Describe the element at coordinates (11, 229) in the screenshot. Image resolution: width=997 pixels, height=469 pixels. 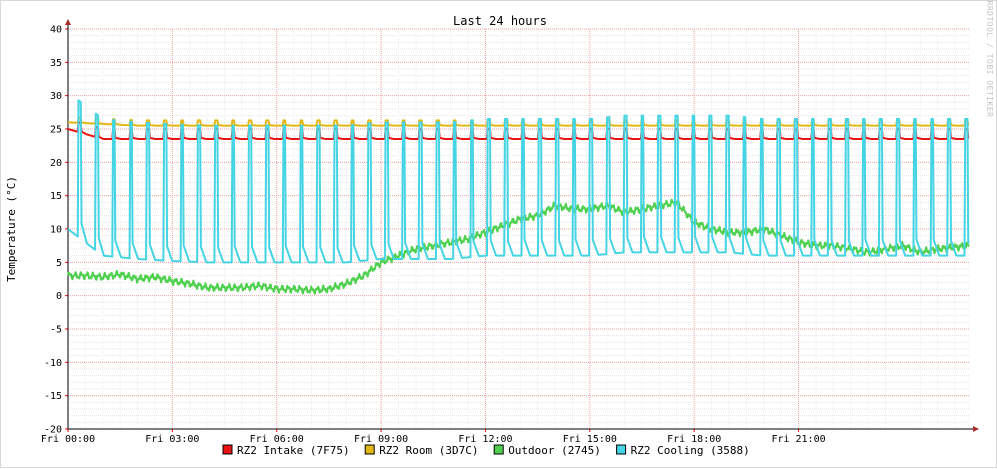
I see `y-axis-label: Temperature (°C)` at that location.